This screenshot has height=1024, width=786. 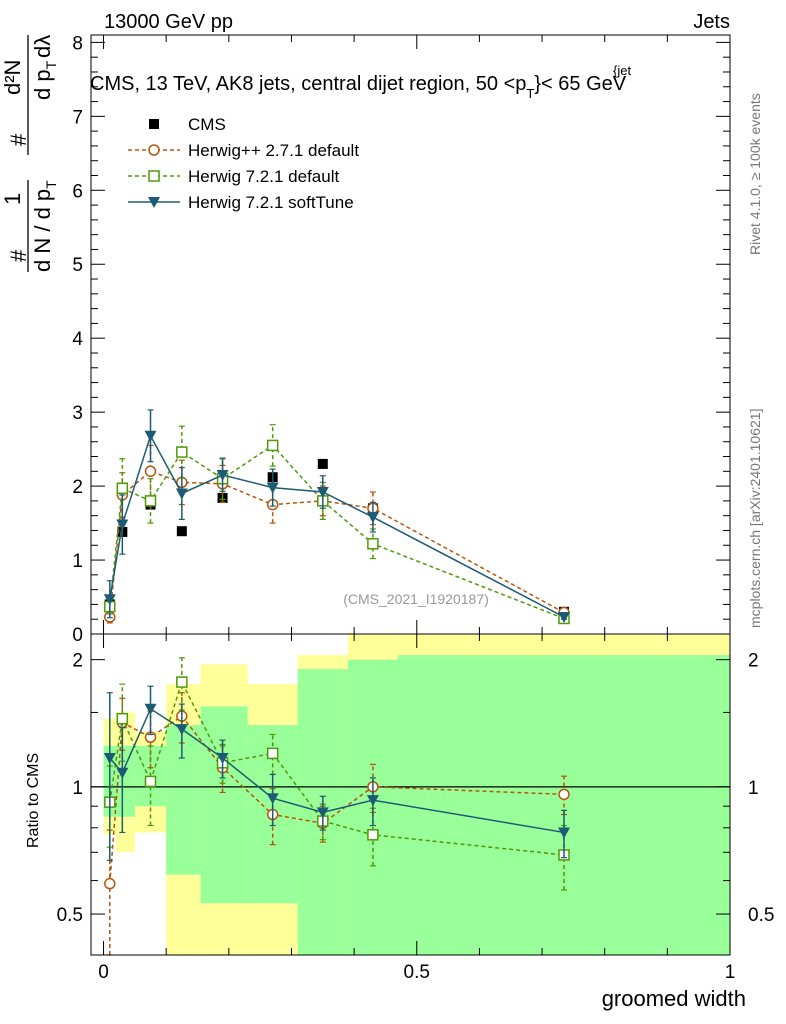 What do you see at coordinates (580, 84) in the screenshot?
I see `plot-title-end: }< 65 GeV` at bounding box center [580, 84].